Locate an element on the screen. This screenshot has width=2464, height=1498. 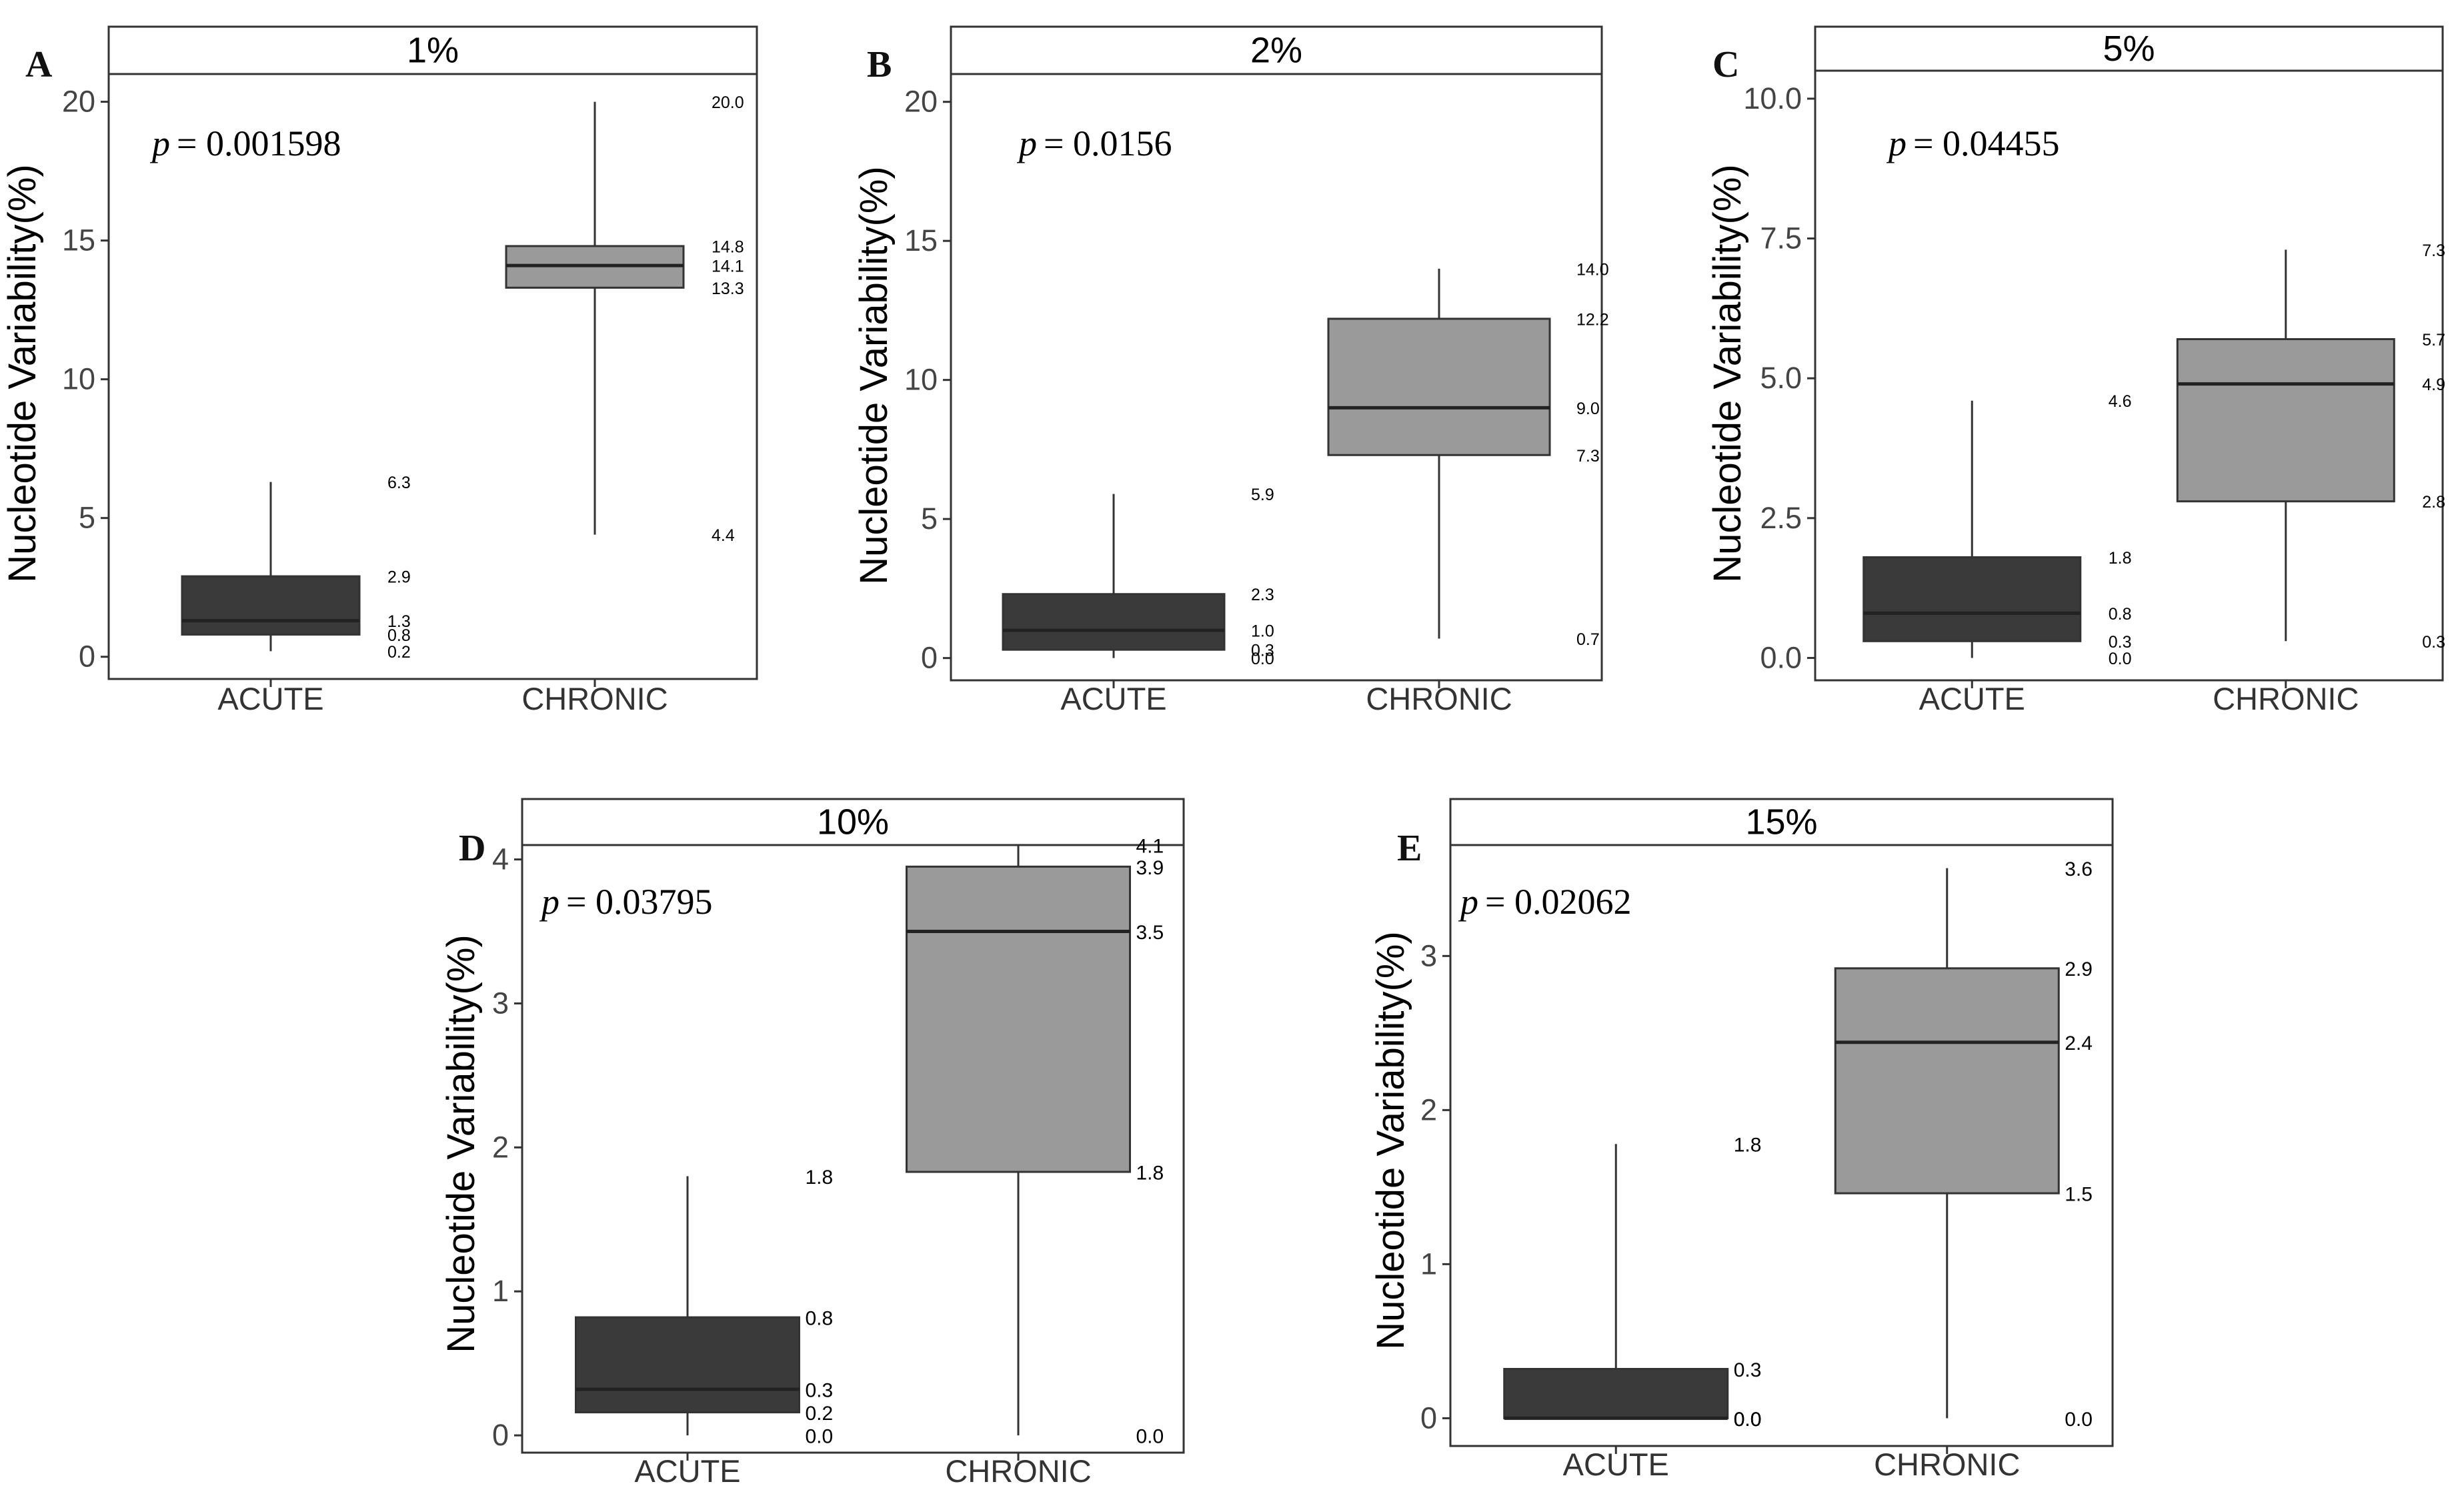
value-label: 7.3 is located at coordinates (2433, 251).